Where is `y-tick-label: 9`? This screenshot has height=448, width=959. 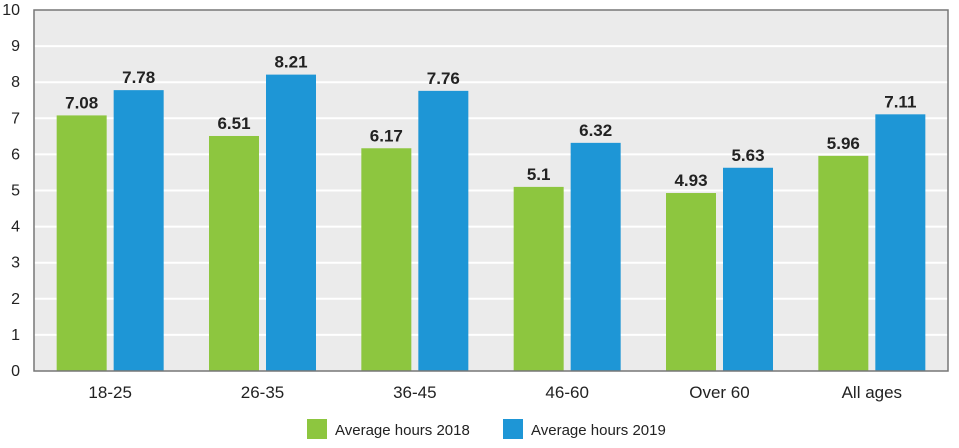
y-tick-label: 9 is located at coordinates (15, 46).